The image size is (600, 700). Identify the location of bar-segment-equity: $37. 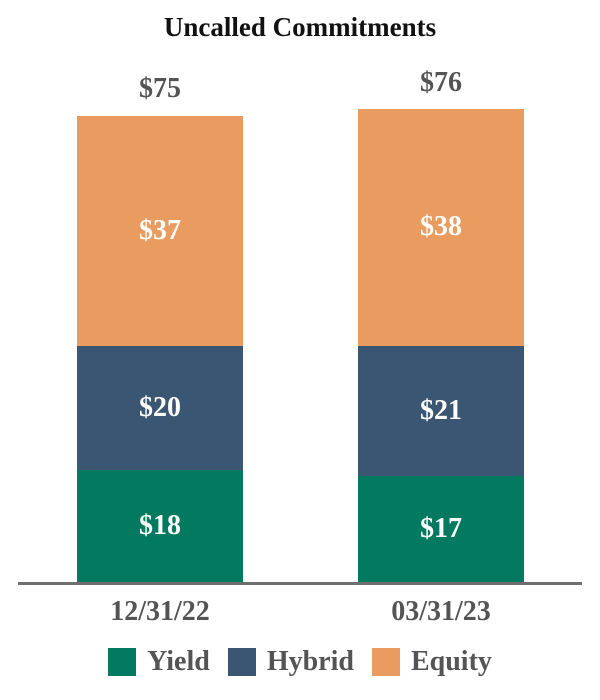
(160, 230).